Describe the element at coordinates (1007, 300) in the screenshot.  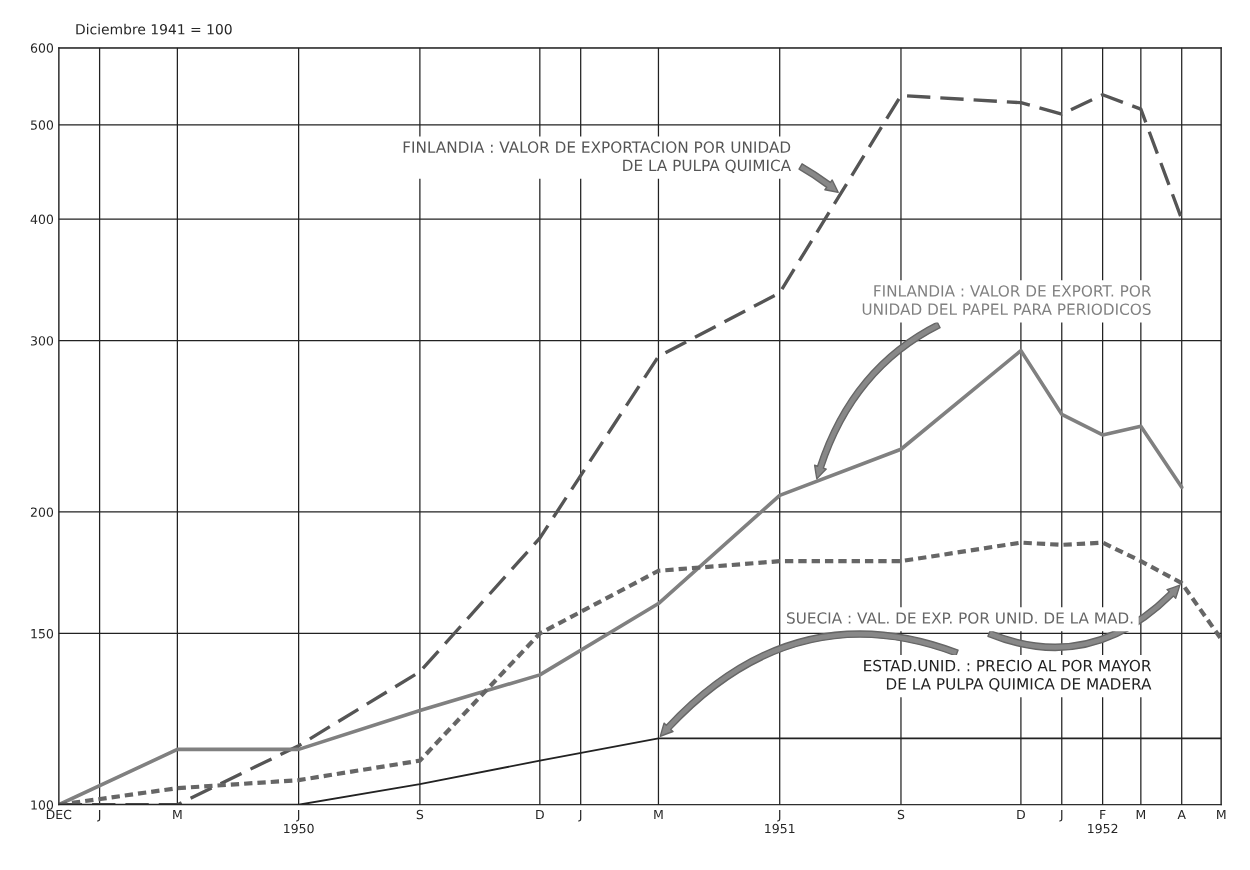
I see `text: FINLANDIA : VALOR DE EXPORT. POR UNIDAD DEL PAPEL PARA PERIODICOS` at that location.